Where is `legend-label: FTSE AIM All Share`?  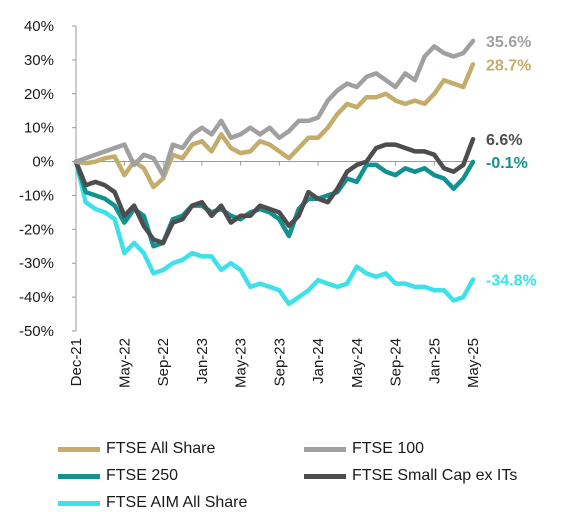
legend-label: FTSE AIM All Share is located at coordinates (177, 502).